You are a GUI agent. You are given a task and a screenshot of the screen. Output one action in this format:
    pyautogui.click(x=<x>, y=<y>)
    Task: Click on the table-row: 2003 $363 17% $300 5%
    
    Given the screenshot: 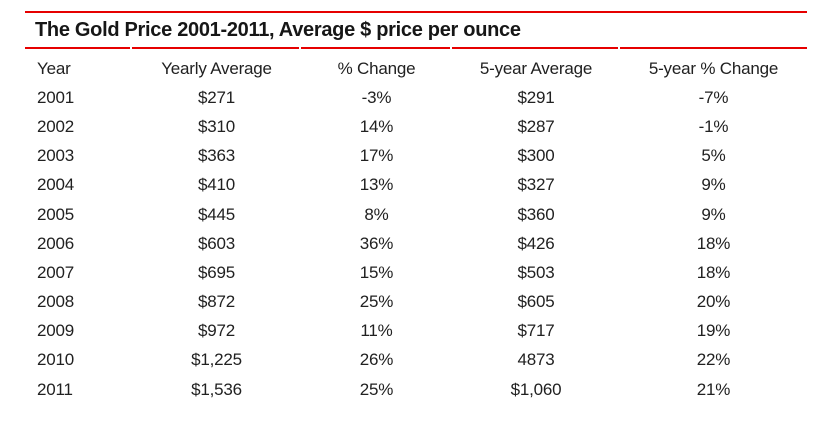 What is the action you would take?
    pyautogui.click(x=415, y=156)
    